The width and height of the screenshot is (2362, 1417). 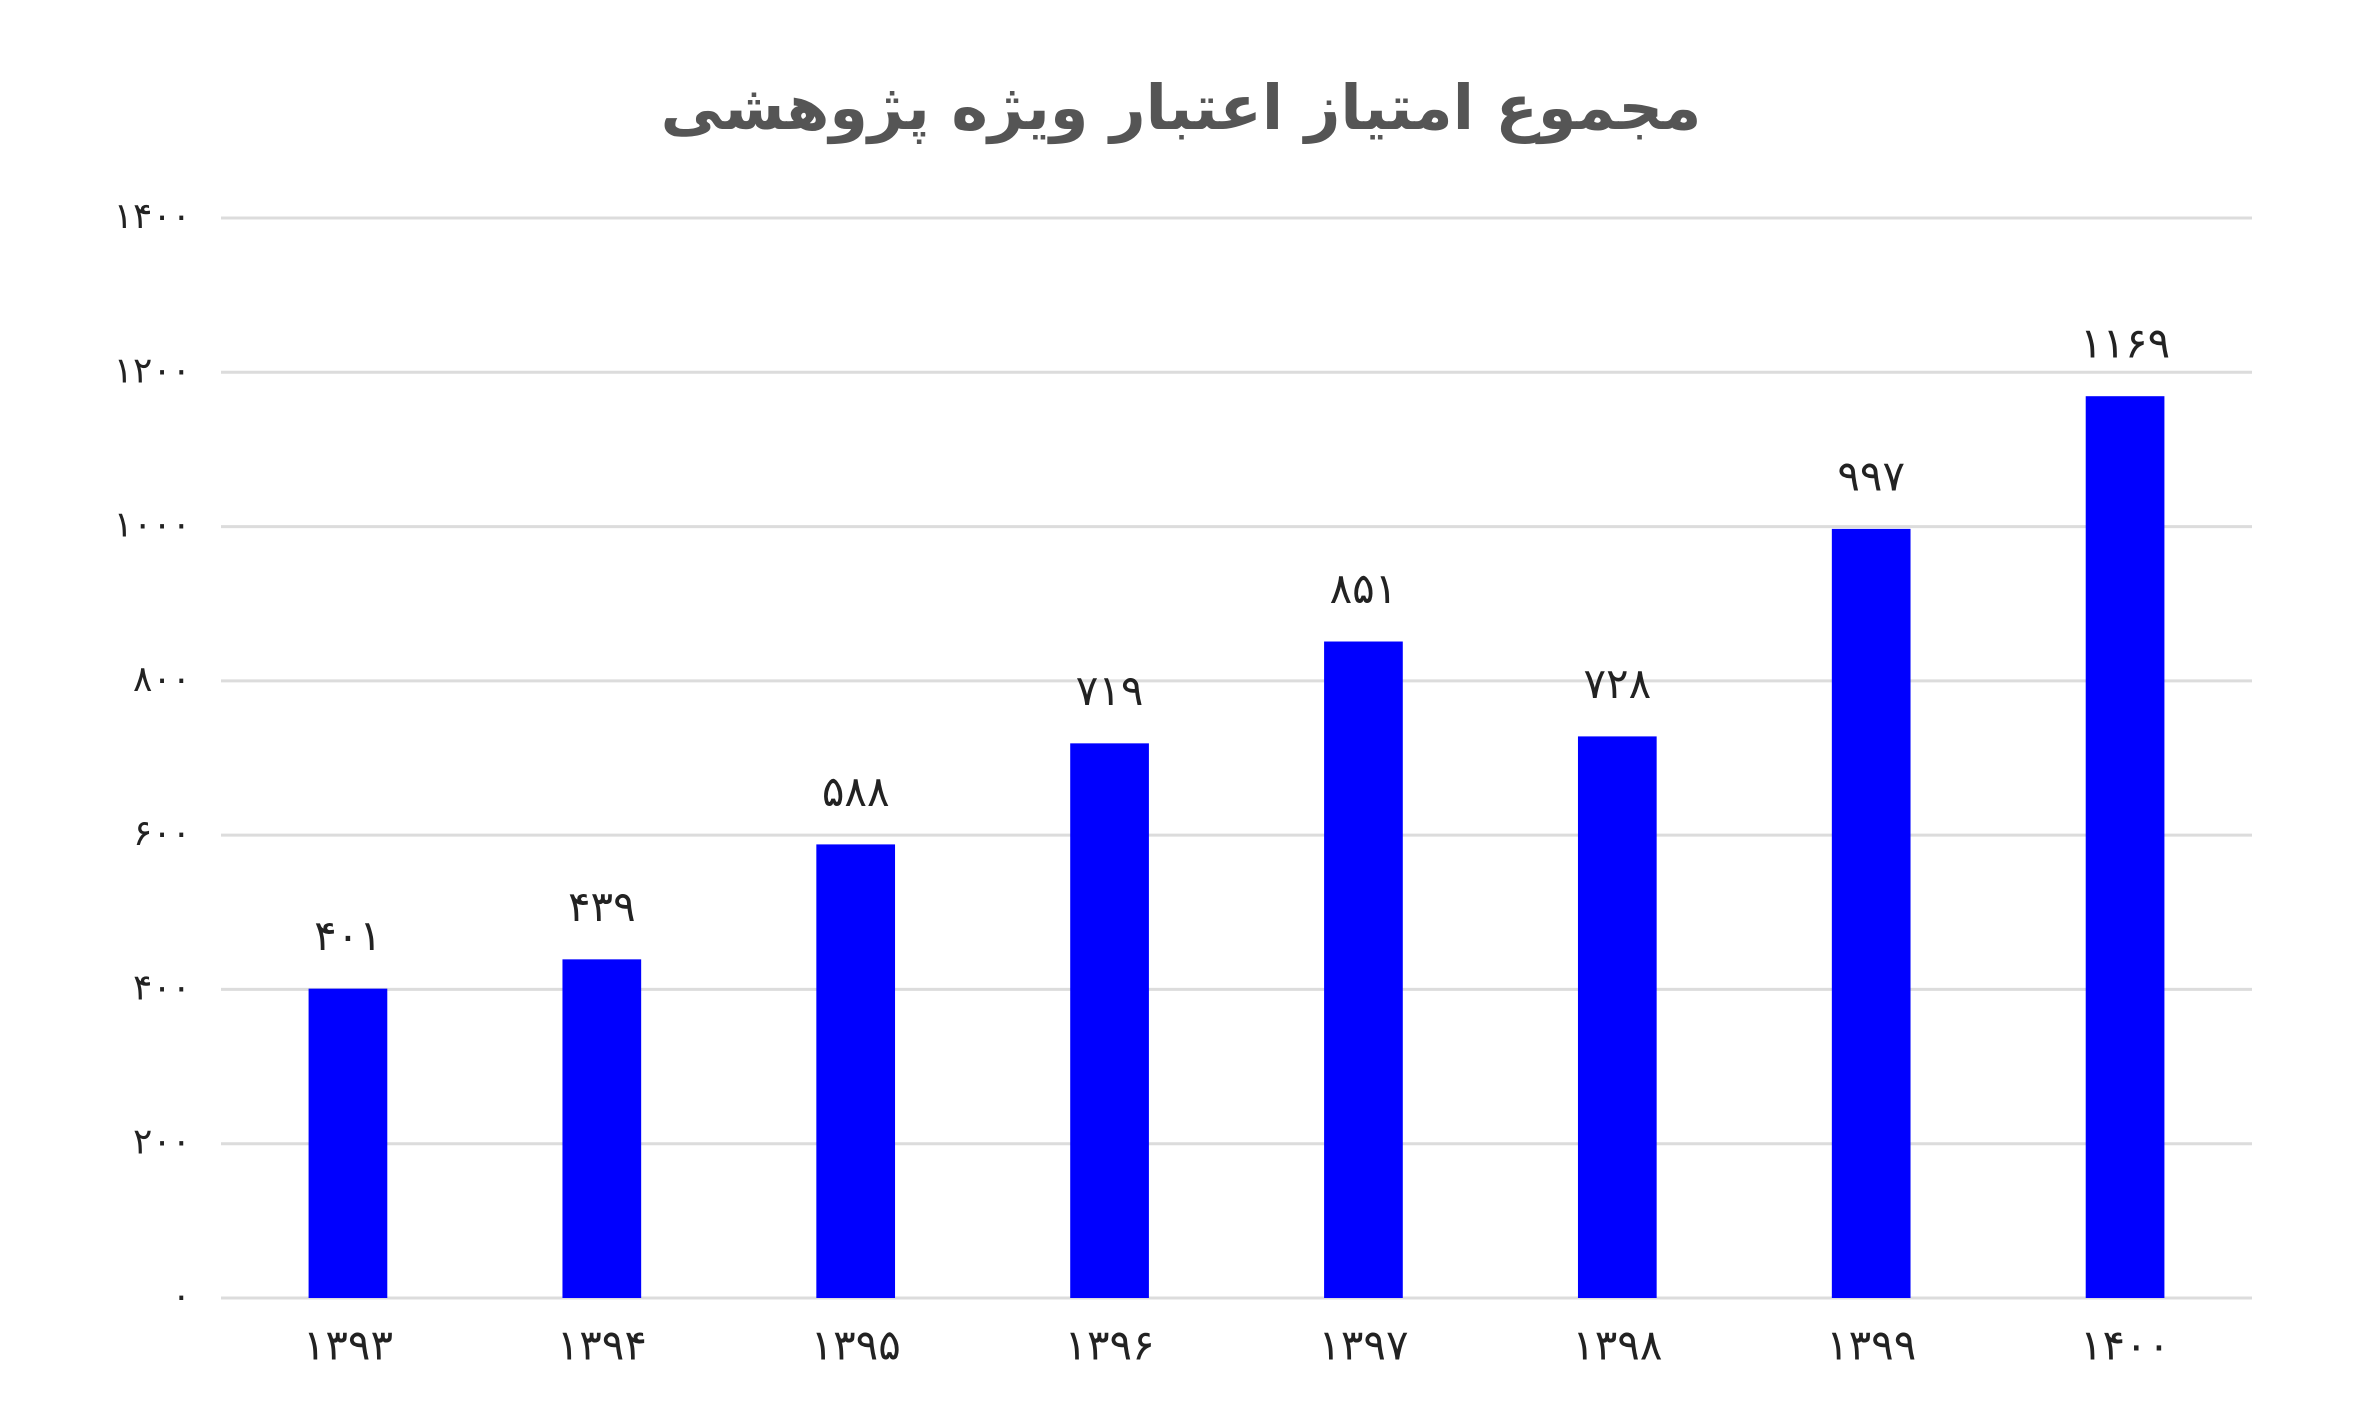 What do you see at coordinates (348, 1345) in the screenshot?
I see `x-tick-label: ۱۳۹۳` at bounding box center [348, 1345].